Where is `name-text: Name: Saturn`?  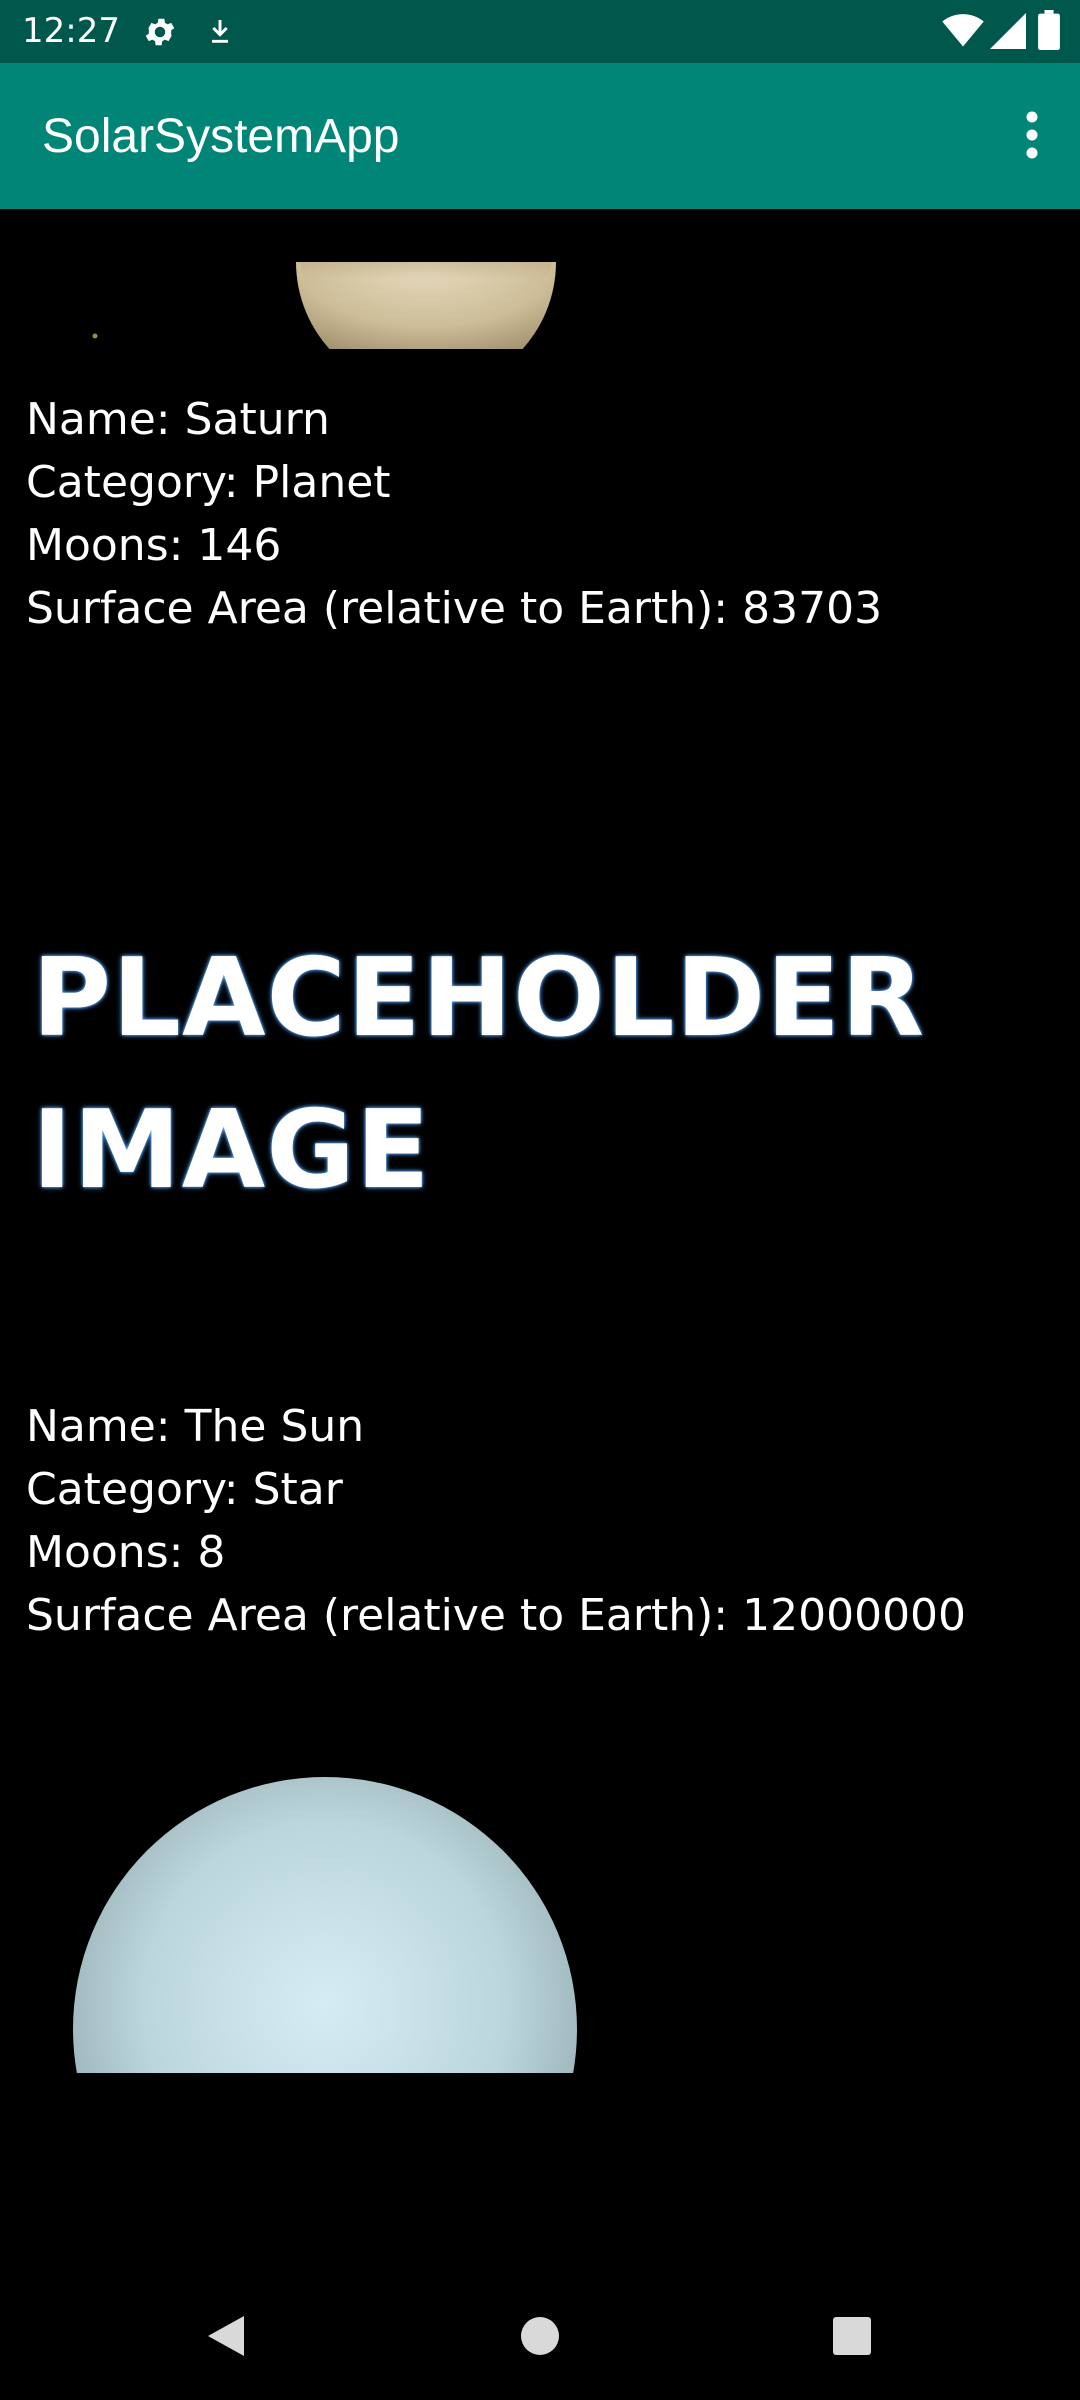
name-text: Name: Saturn is located at coordinates (178, 419).